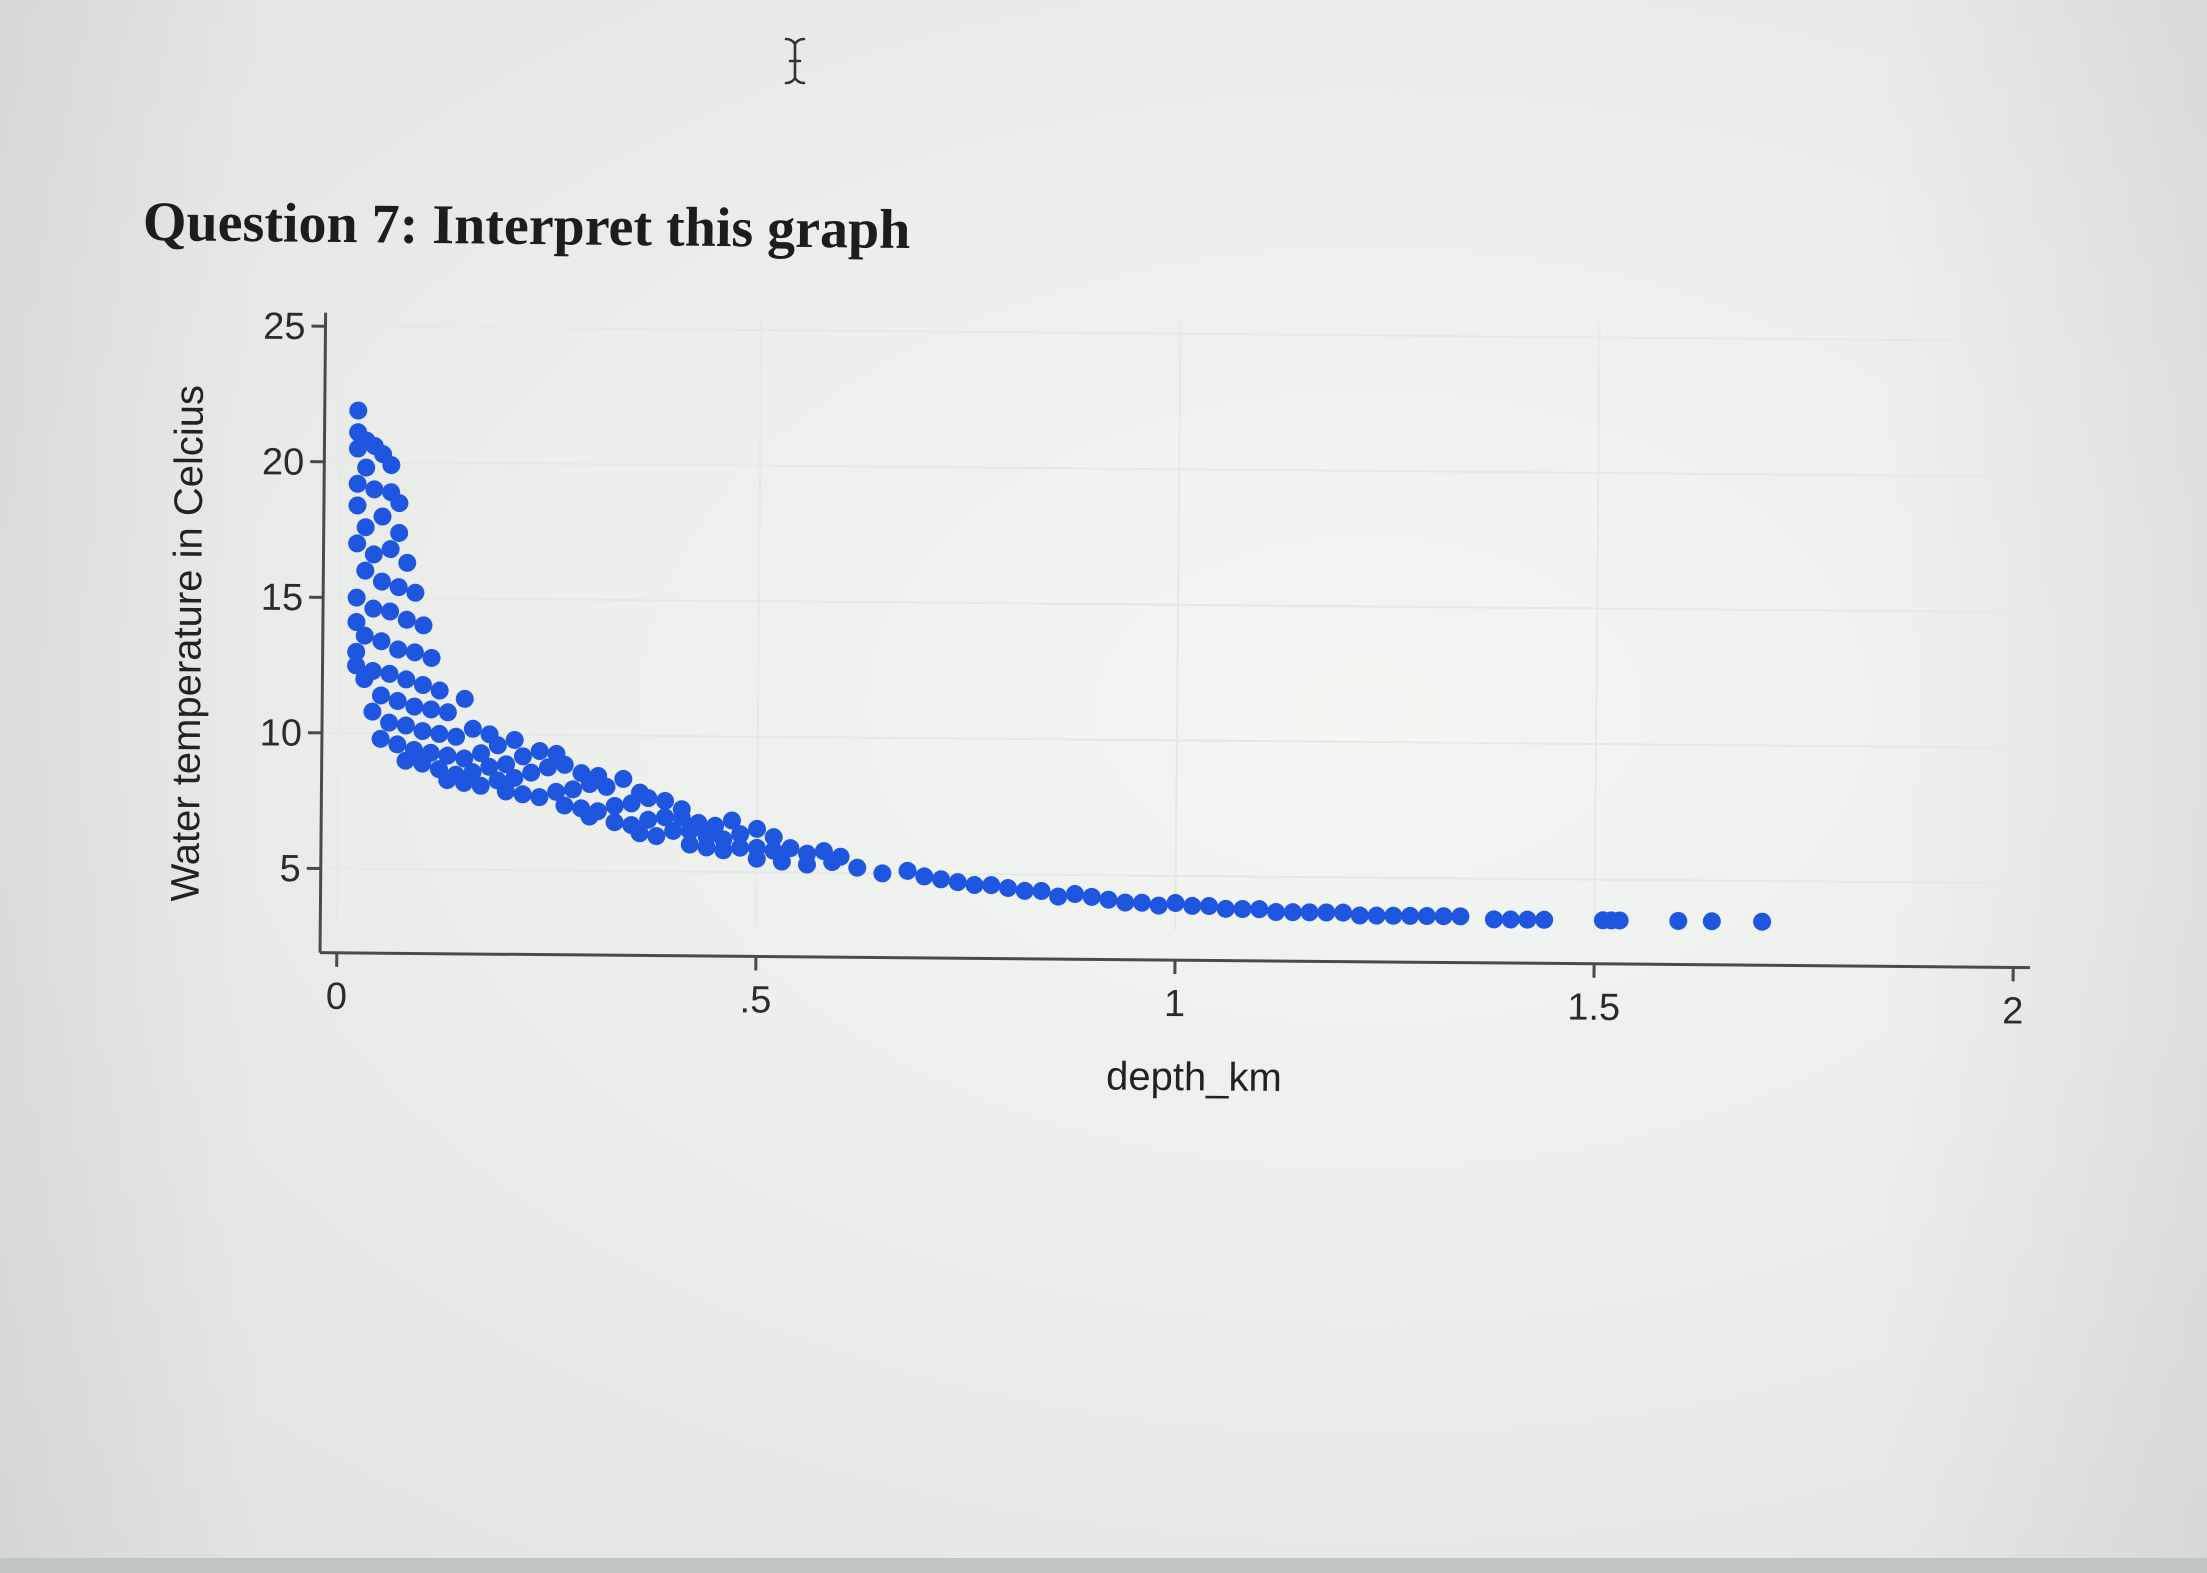 This screenshot has height=1573, width=2207. I want to click on y-axis-line, so click(323, 632).